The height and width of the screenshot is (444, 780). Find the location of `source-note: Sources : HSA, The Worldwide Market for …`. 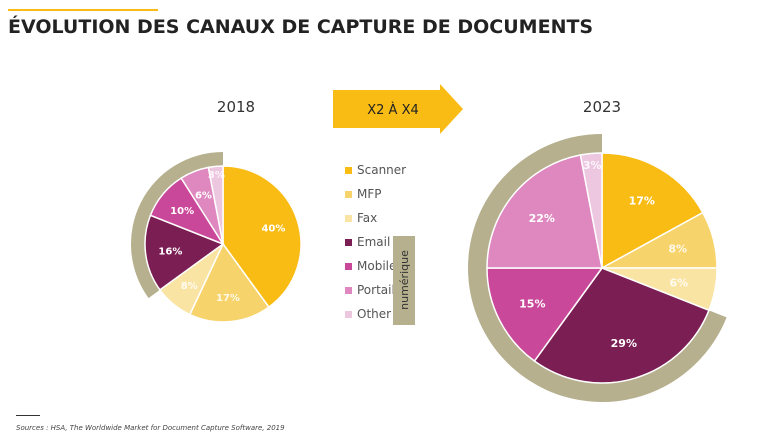

source-note: Sources : HSA, The Worldwide Market for … is located at coordinates (150, 428).